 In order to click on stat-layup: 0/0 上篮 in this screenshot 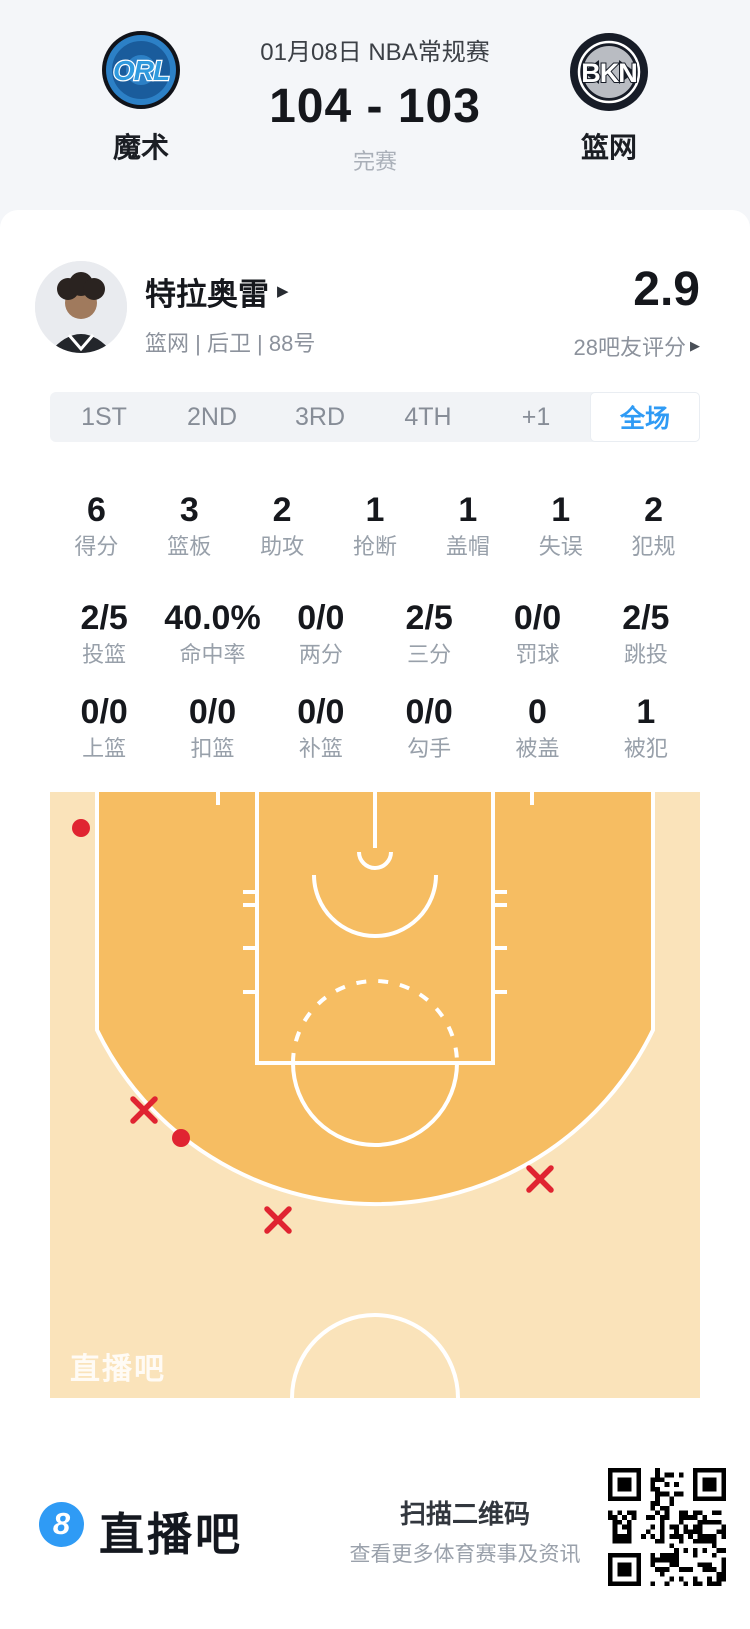, I will do `click(104, 727)`.